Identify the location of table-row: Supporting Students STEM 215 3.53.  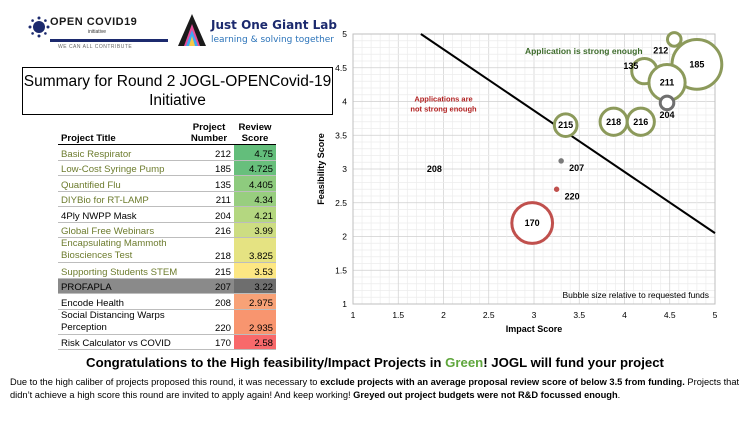
(167, 270).